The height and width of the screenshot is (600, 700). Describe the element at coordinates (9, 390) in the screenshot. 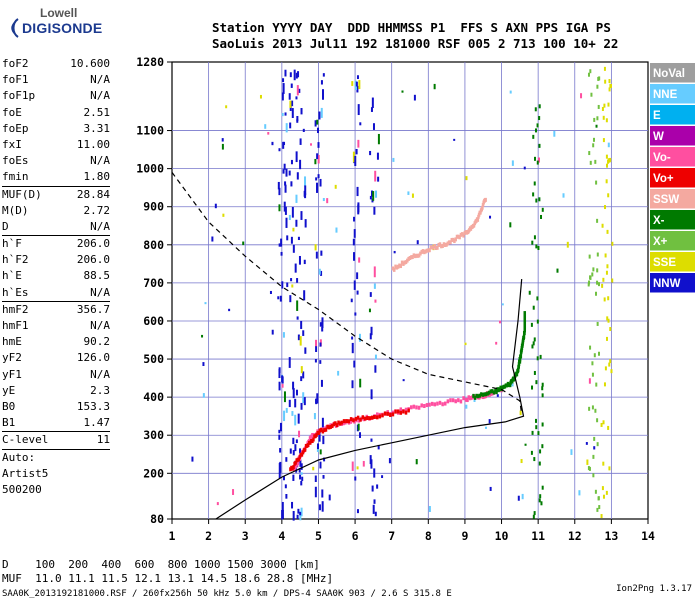

I see `param-key: yE` at that location.